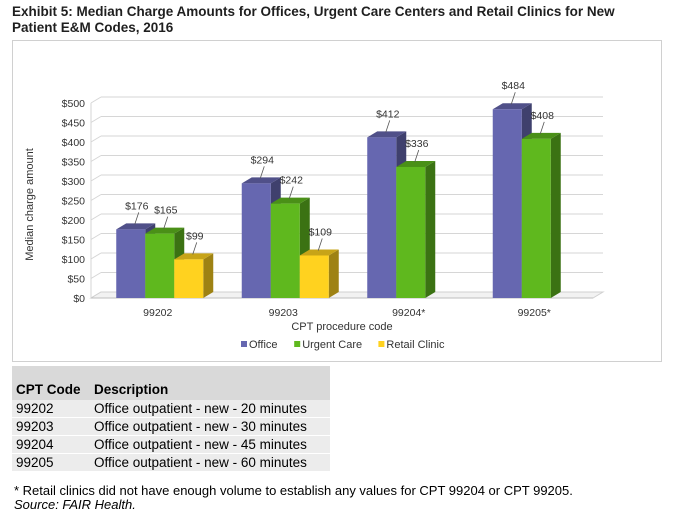  What do you see at coordinates (534, 313) in the screenshot?
I see `x-tick-label: 99205*` at bounding box center [534, 313].